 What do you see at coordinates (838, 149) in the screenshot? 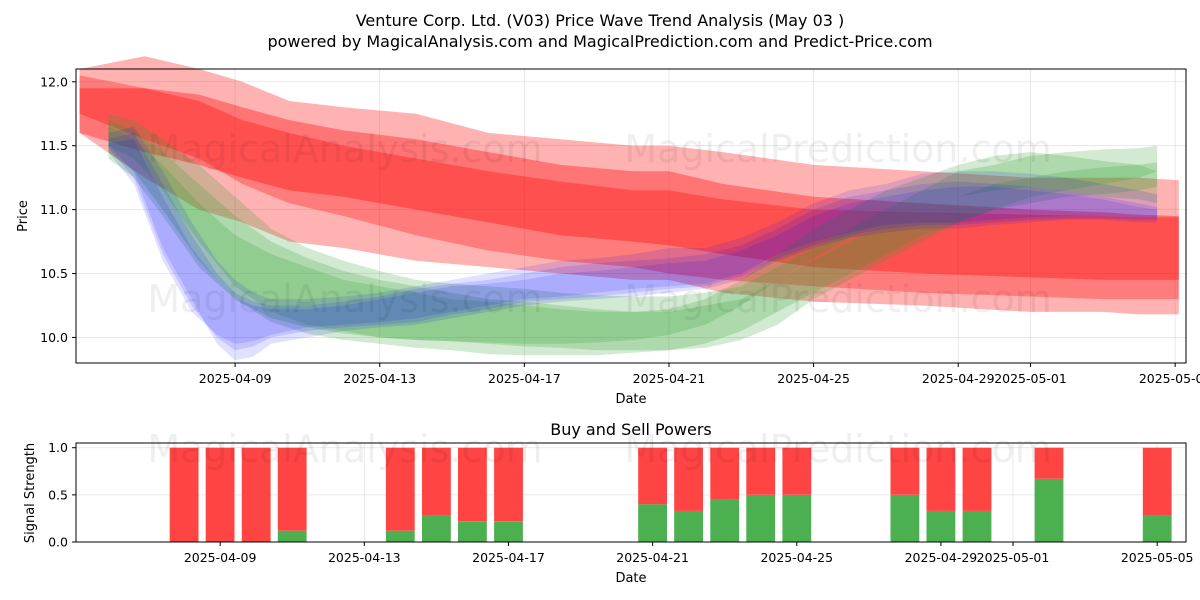
I see `watermark-top-right: MagicalPrediction.com` at bounding box center [838, 149].